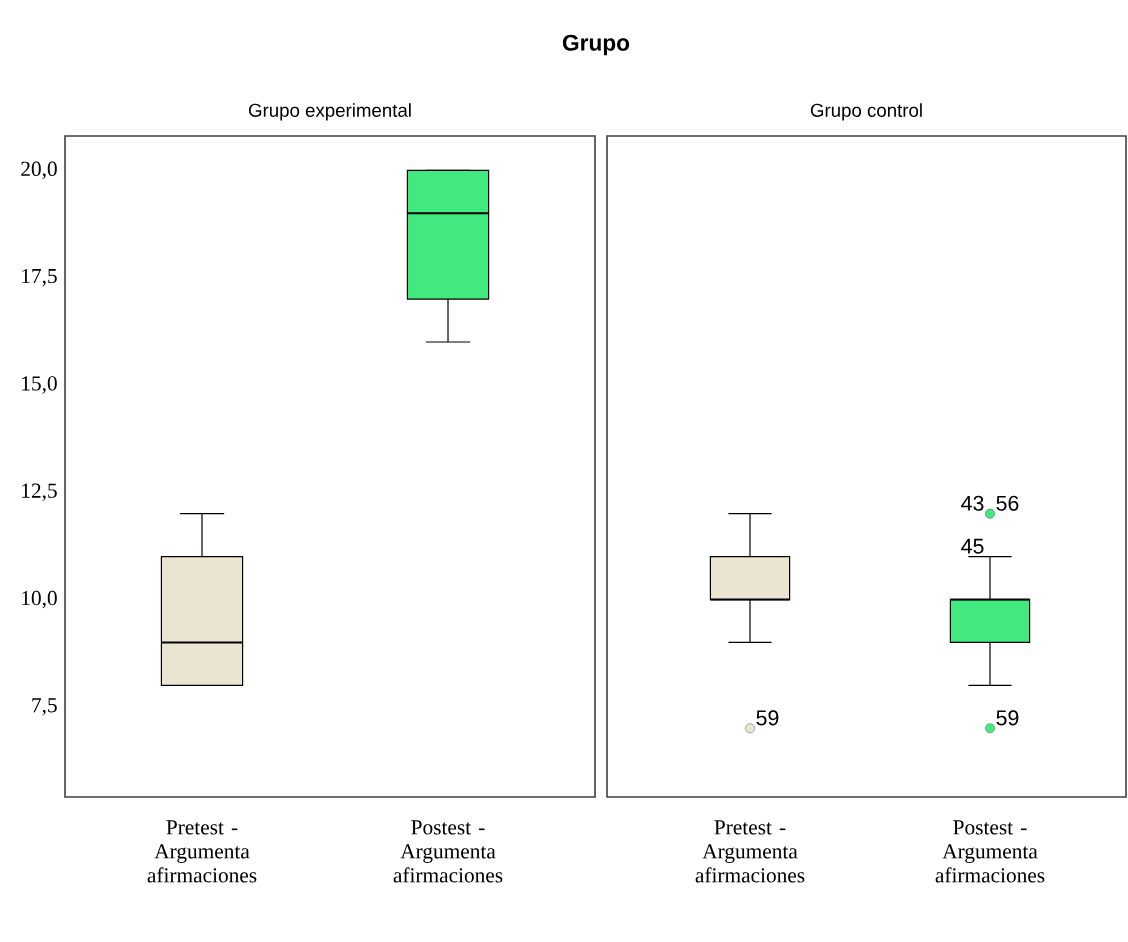  I want to click on annotation: 56, so click(1007, 503).